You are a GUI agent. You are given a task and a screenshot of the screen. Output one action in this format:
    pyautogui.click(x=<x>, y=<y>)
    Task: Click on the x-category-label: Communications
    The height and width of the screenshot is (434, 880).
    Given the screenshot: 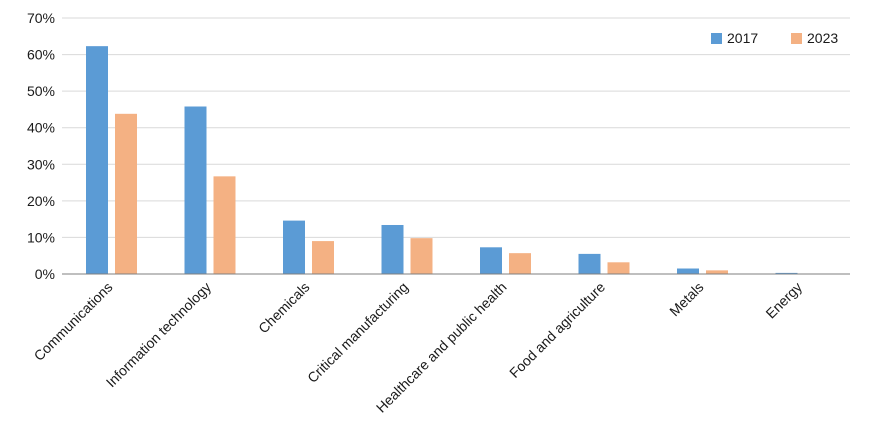 What is the action you would take?
    pyautogui.click(x=73, y=321)
    